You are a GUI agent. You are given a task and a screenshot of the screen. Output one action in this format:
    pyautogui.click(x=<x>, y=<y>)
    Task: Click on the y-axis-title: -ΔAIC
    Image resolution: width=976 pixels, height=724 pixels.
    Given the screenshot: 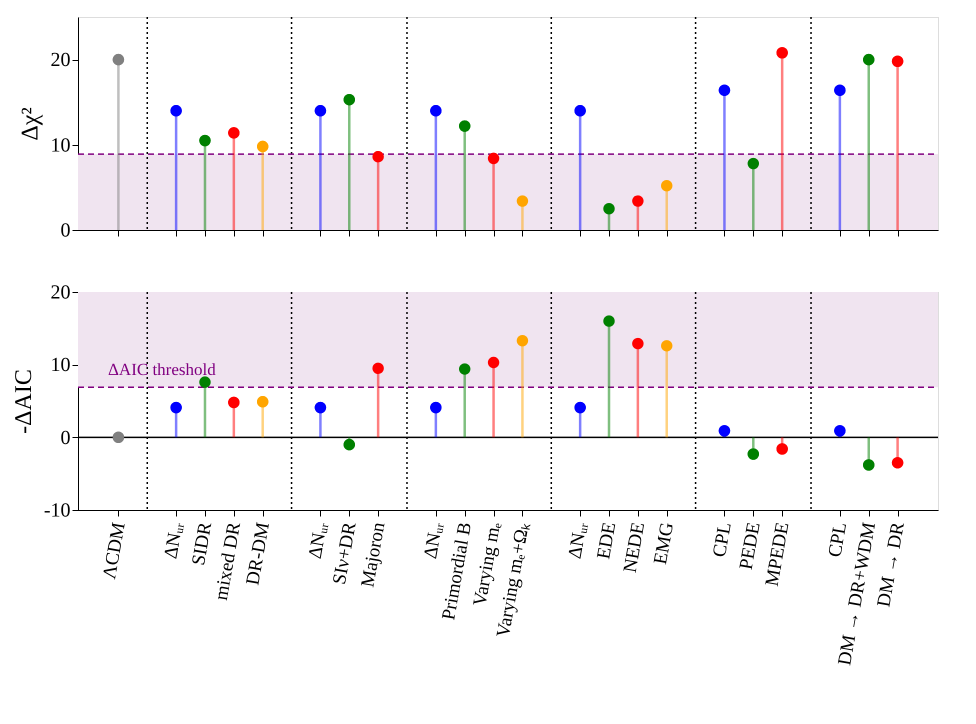 What is the action you would take?
    pyautogui.click(x=23, y=401)
    